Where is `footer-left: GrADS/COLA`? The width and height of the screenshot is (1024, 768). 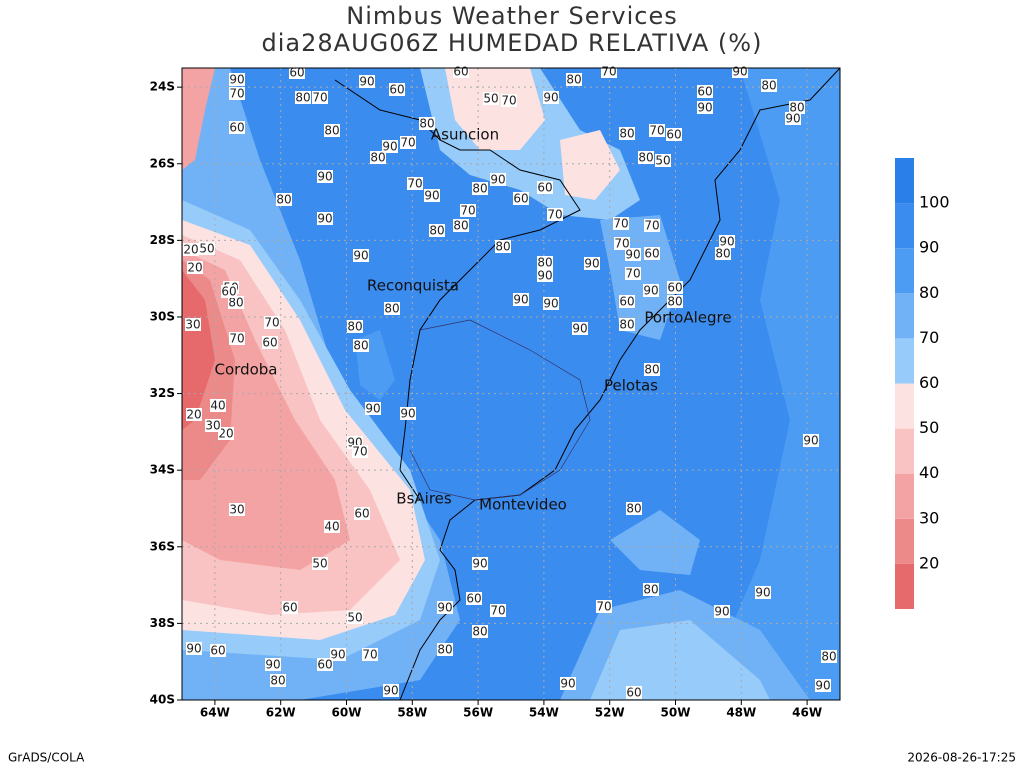
footer-left: GrADS/COLA is located at coordinates (46, 758).